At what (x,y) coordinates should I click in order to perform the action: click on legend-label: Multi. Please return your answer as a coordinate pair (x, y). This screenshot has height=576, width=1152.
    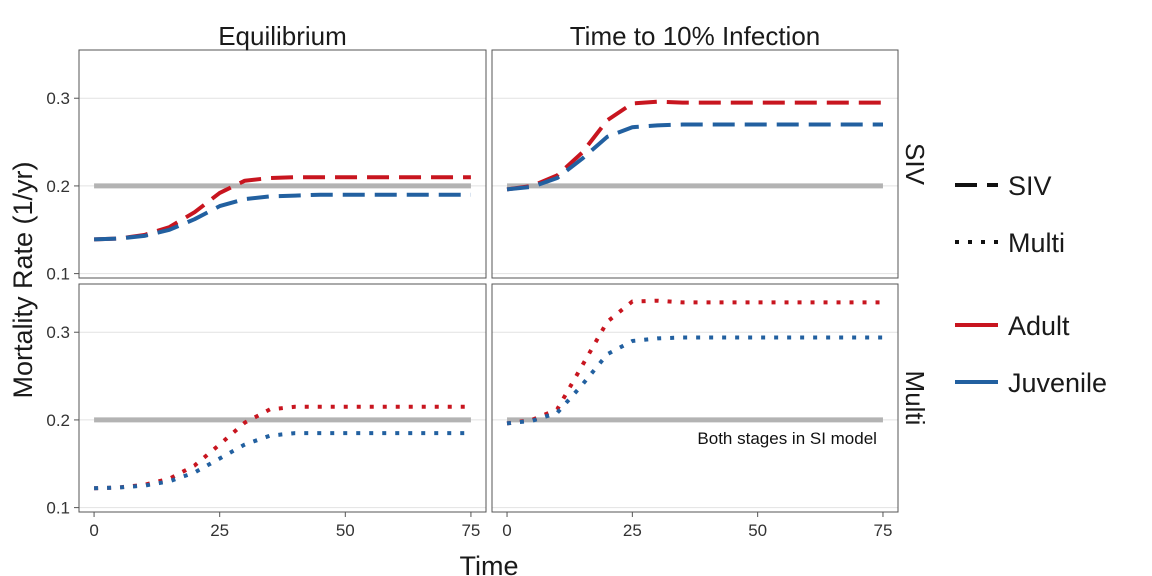
    Looking at the image, I should click on (1036, 243).